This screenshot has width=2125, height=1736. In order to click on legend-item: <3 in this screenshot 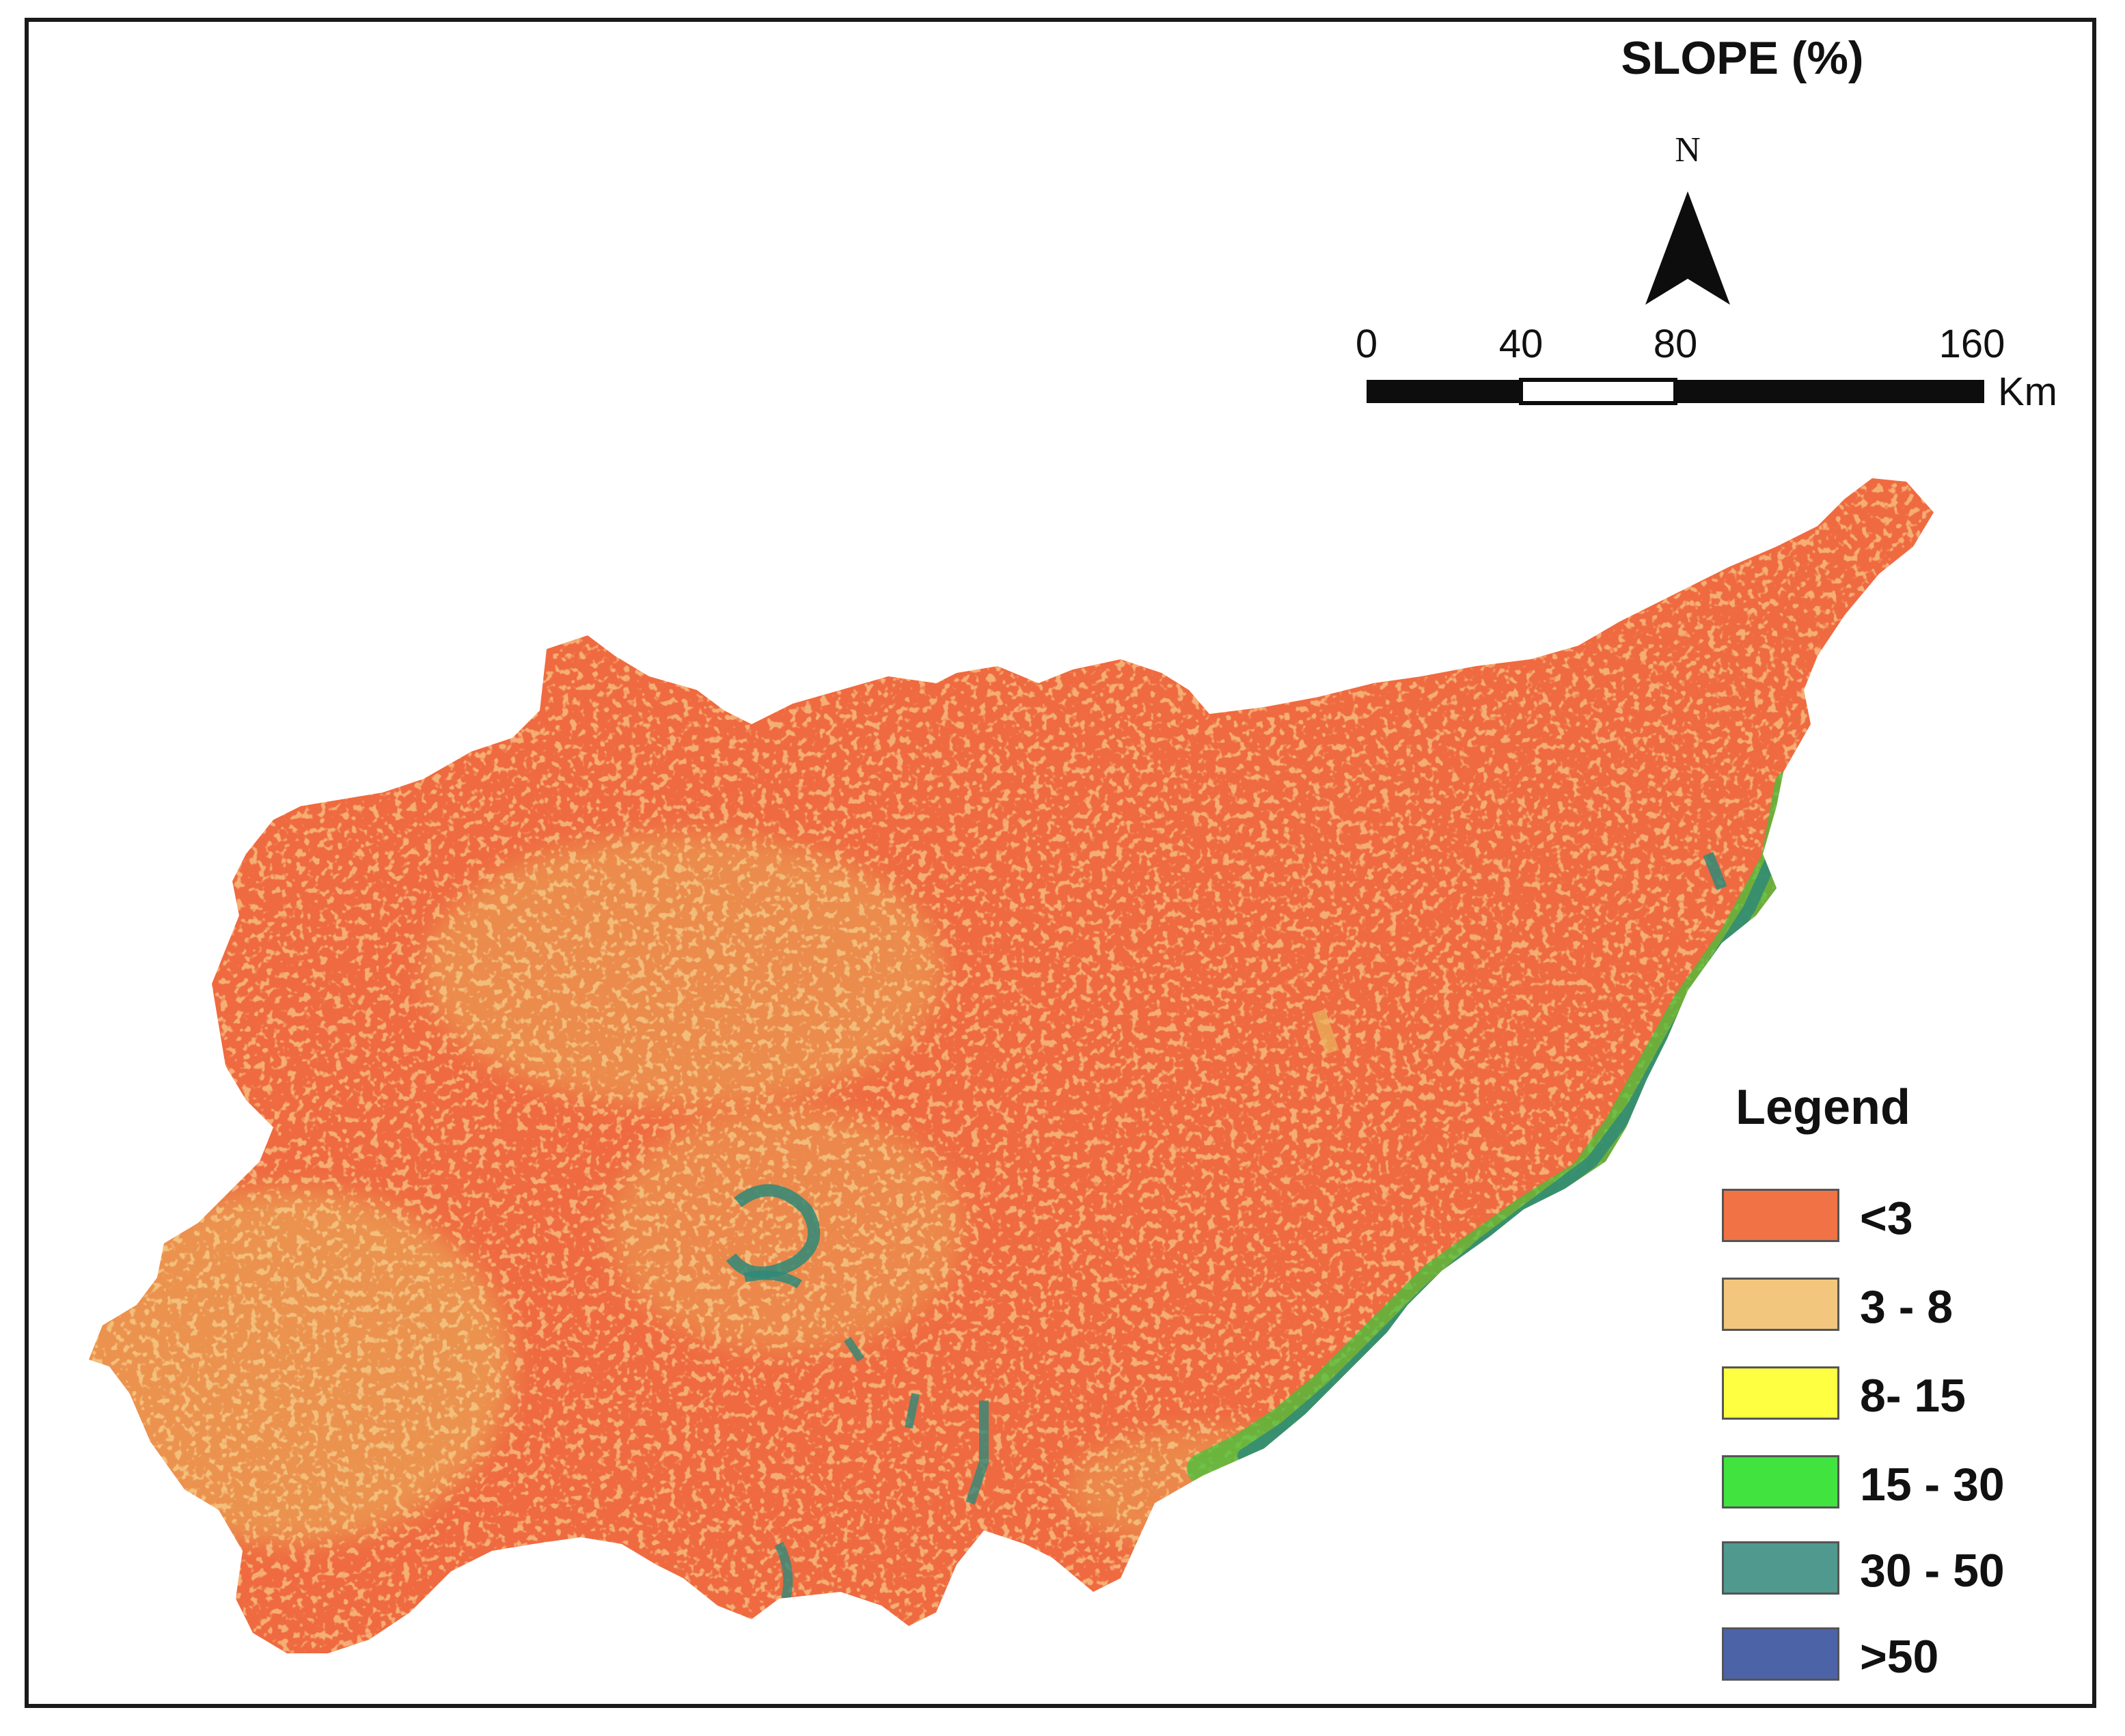, I will do `click(1899, 1219)`.